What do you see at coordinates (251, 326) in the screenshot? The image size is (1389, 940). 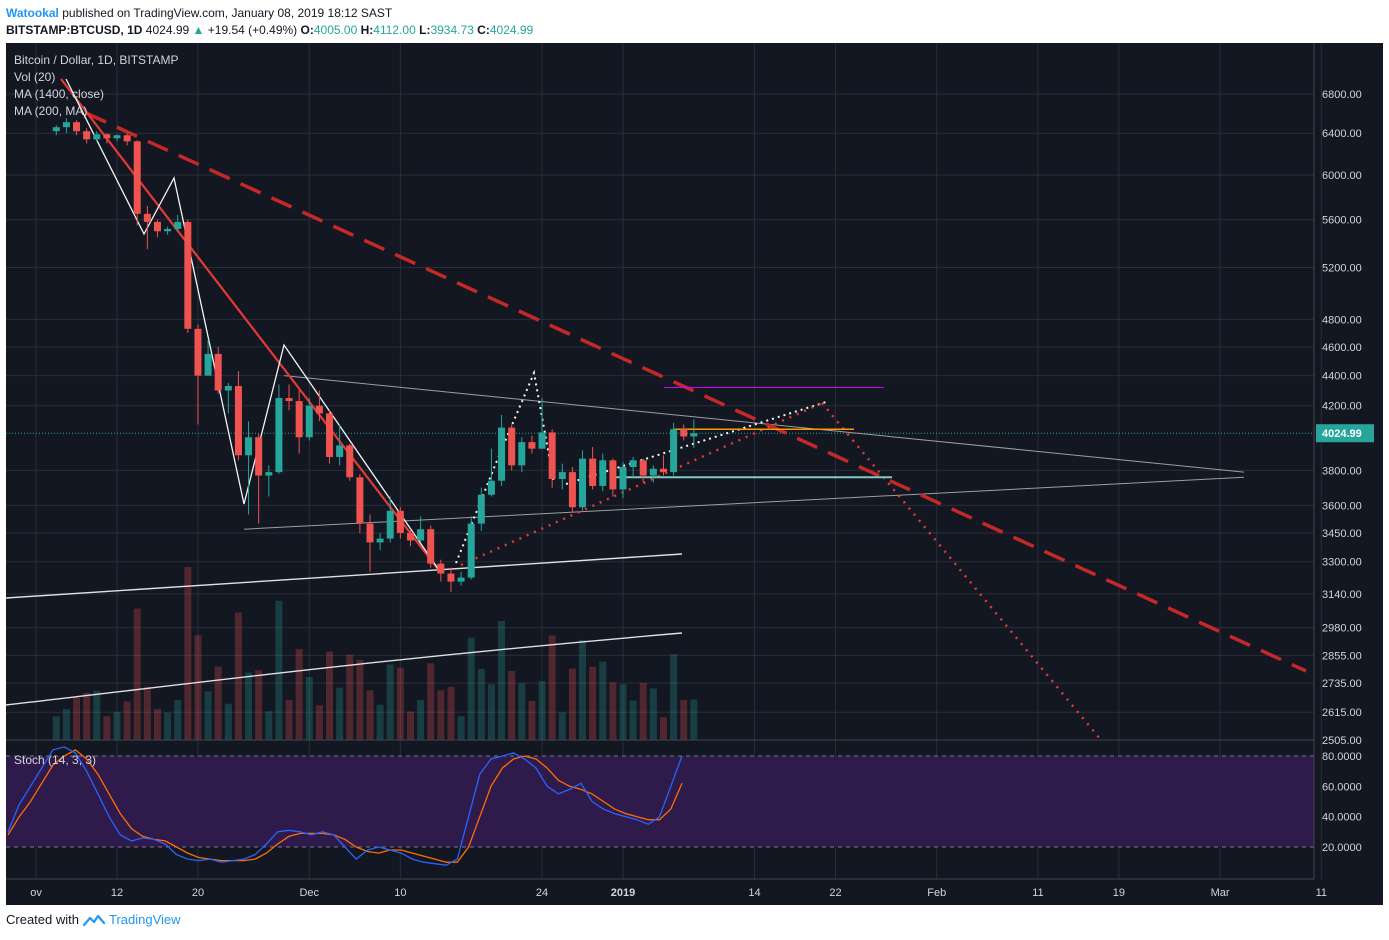 I see `red-solid-trendline` at bounding box center [251, 326].